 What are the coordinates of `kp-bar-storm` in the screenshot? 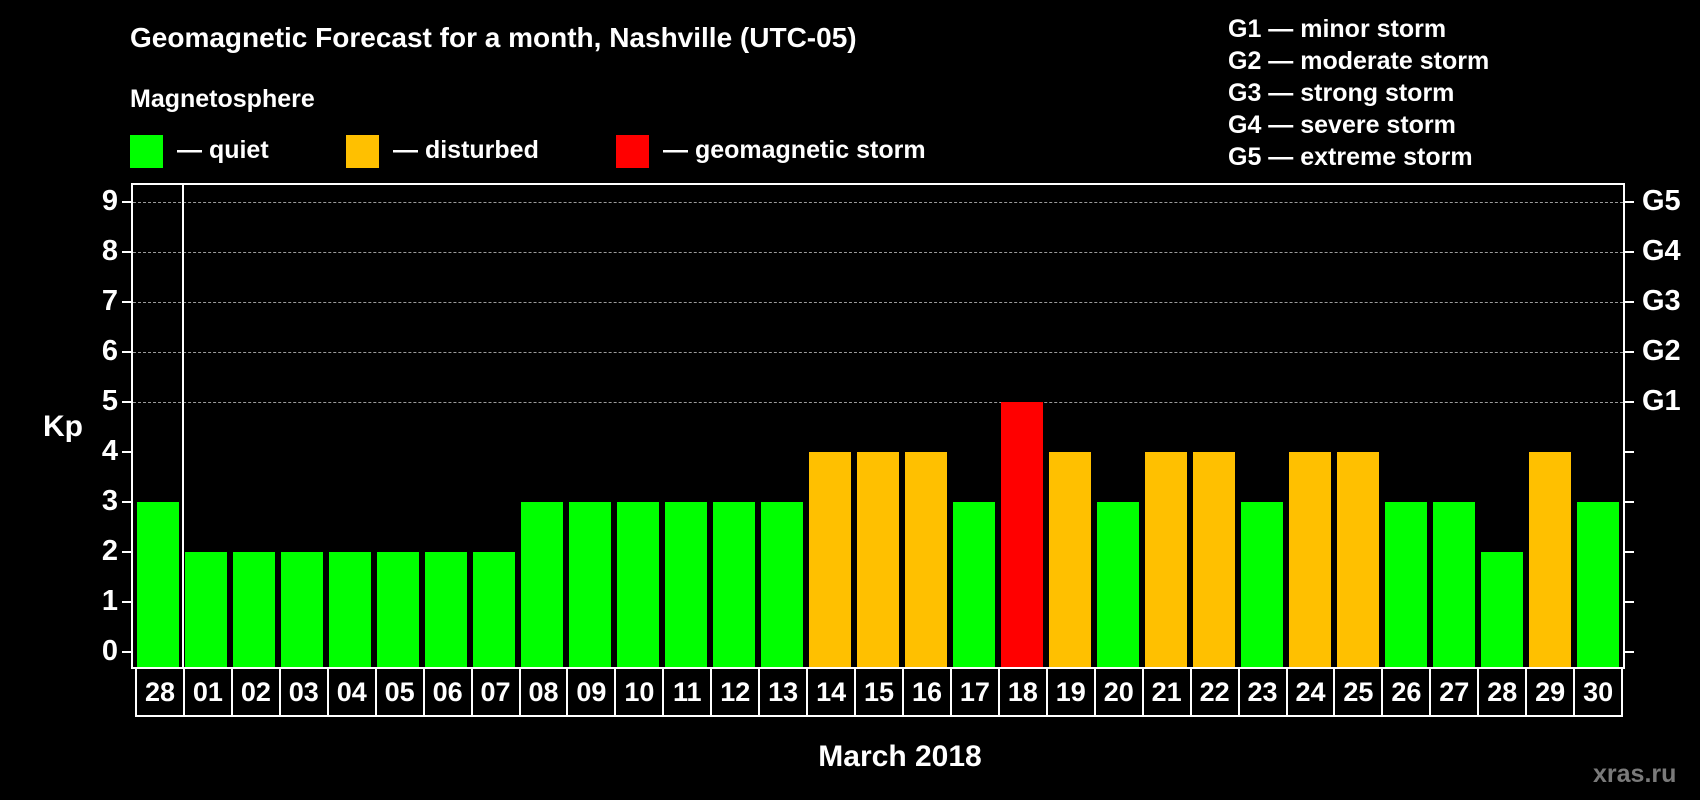 It's located at (1022, 535).